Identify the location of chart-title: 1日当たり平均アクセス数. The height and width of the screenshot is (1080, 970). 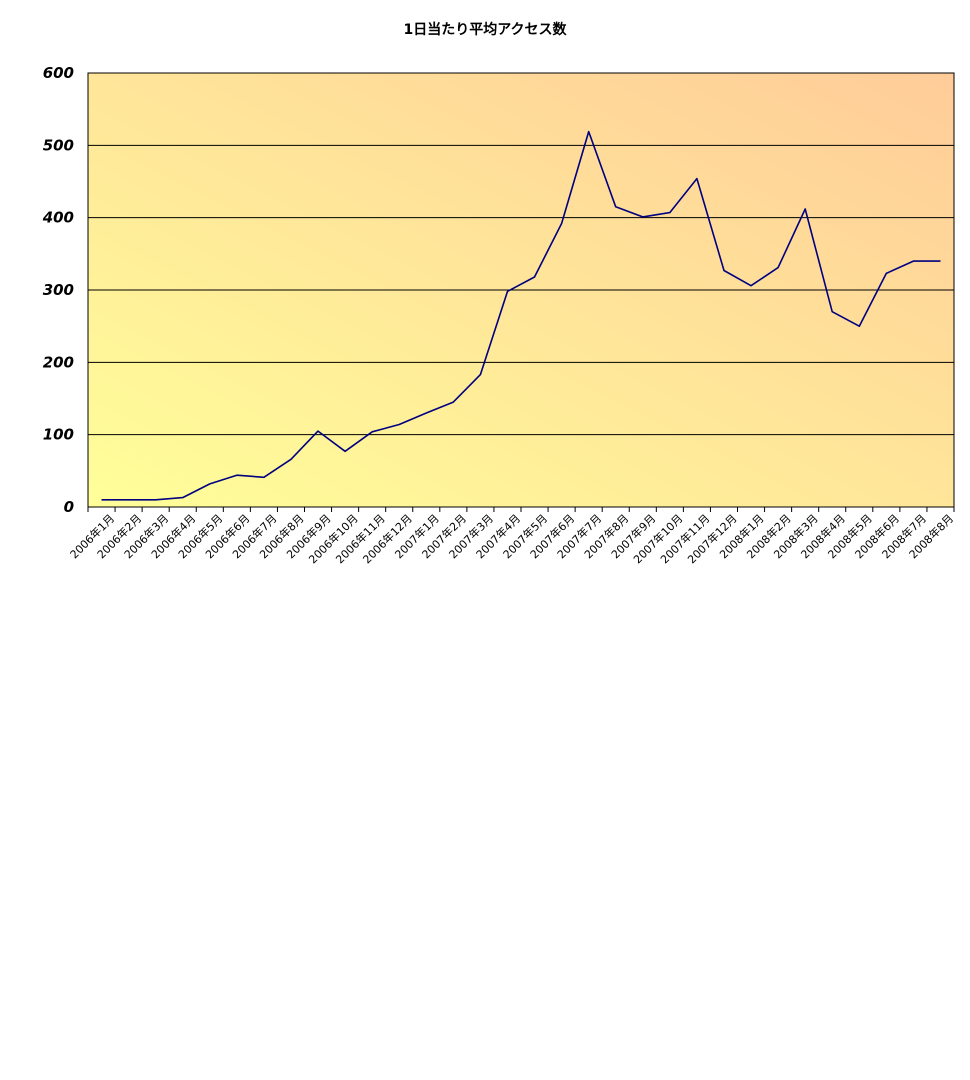
(485, 29).